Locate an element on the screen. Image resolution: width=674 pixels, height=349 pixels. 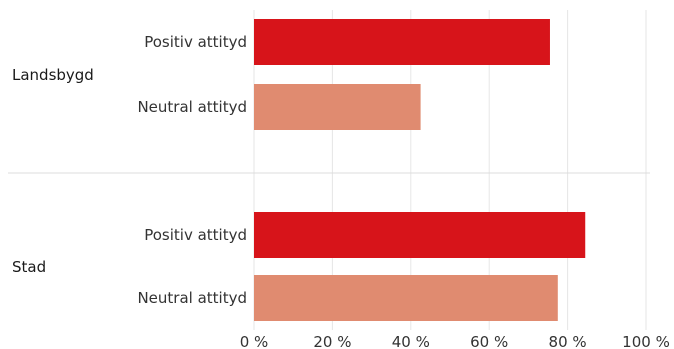
x-axis-ticks: 0 % 20 % 40 % 60 % 80 % 100 % is located at coordinates (455, 341).